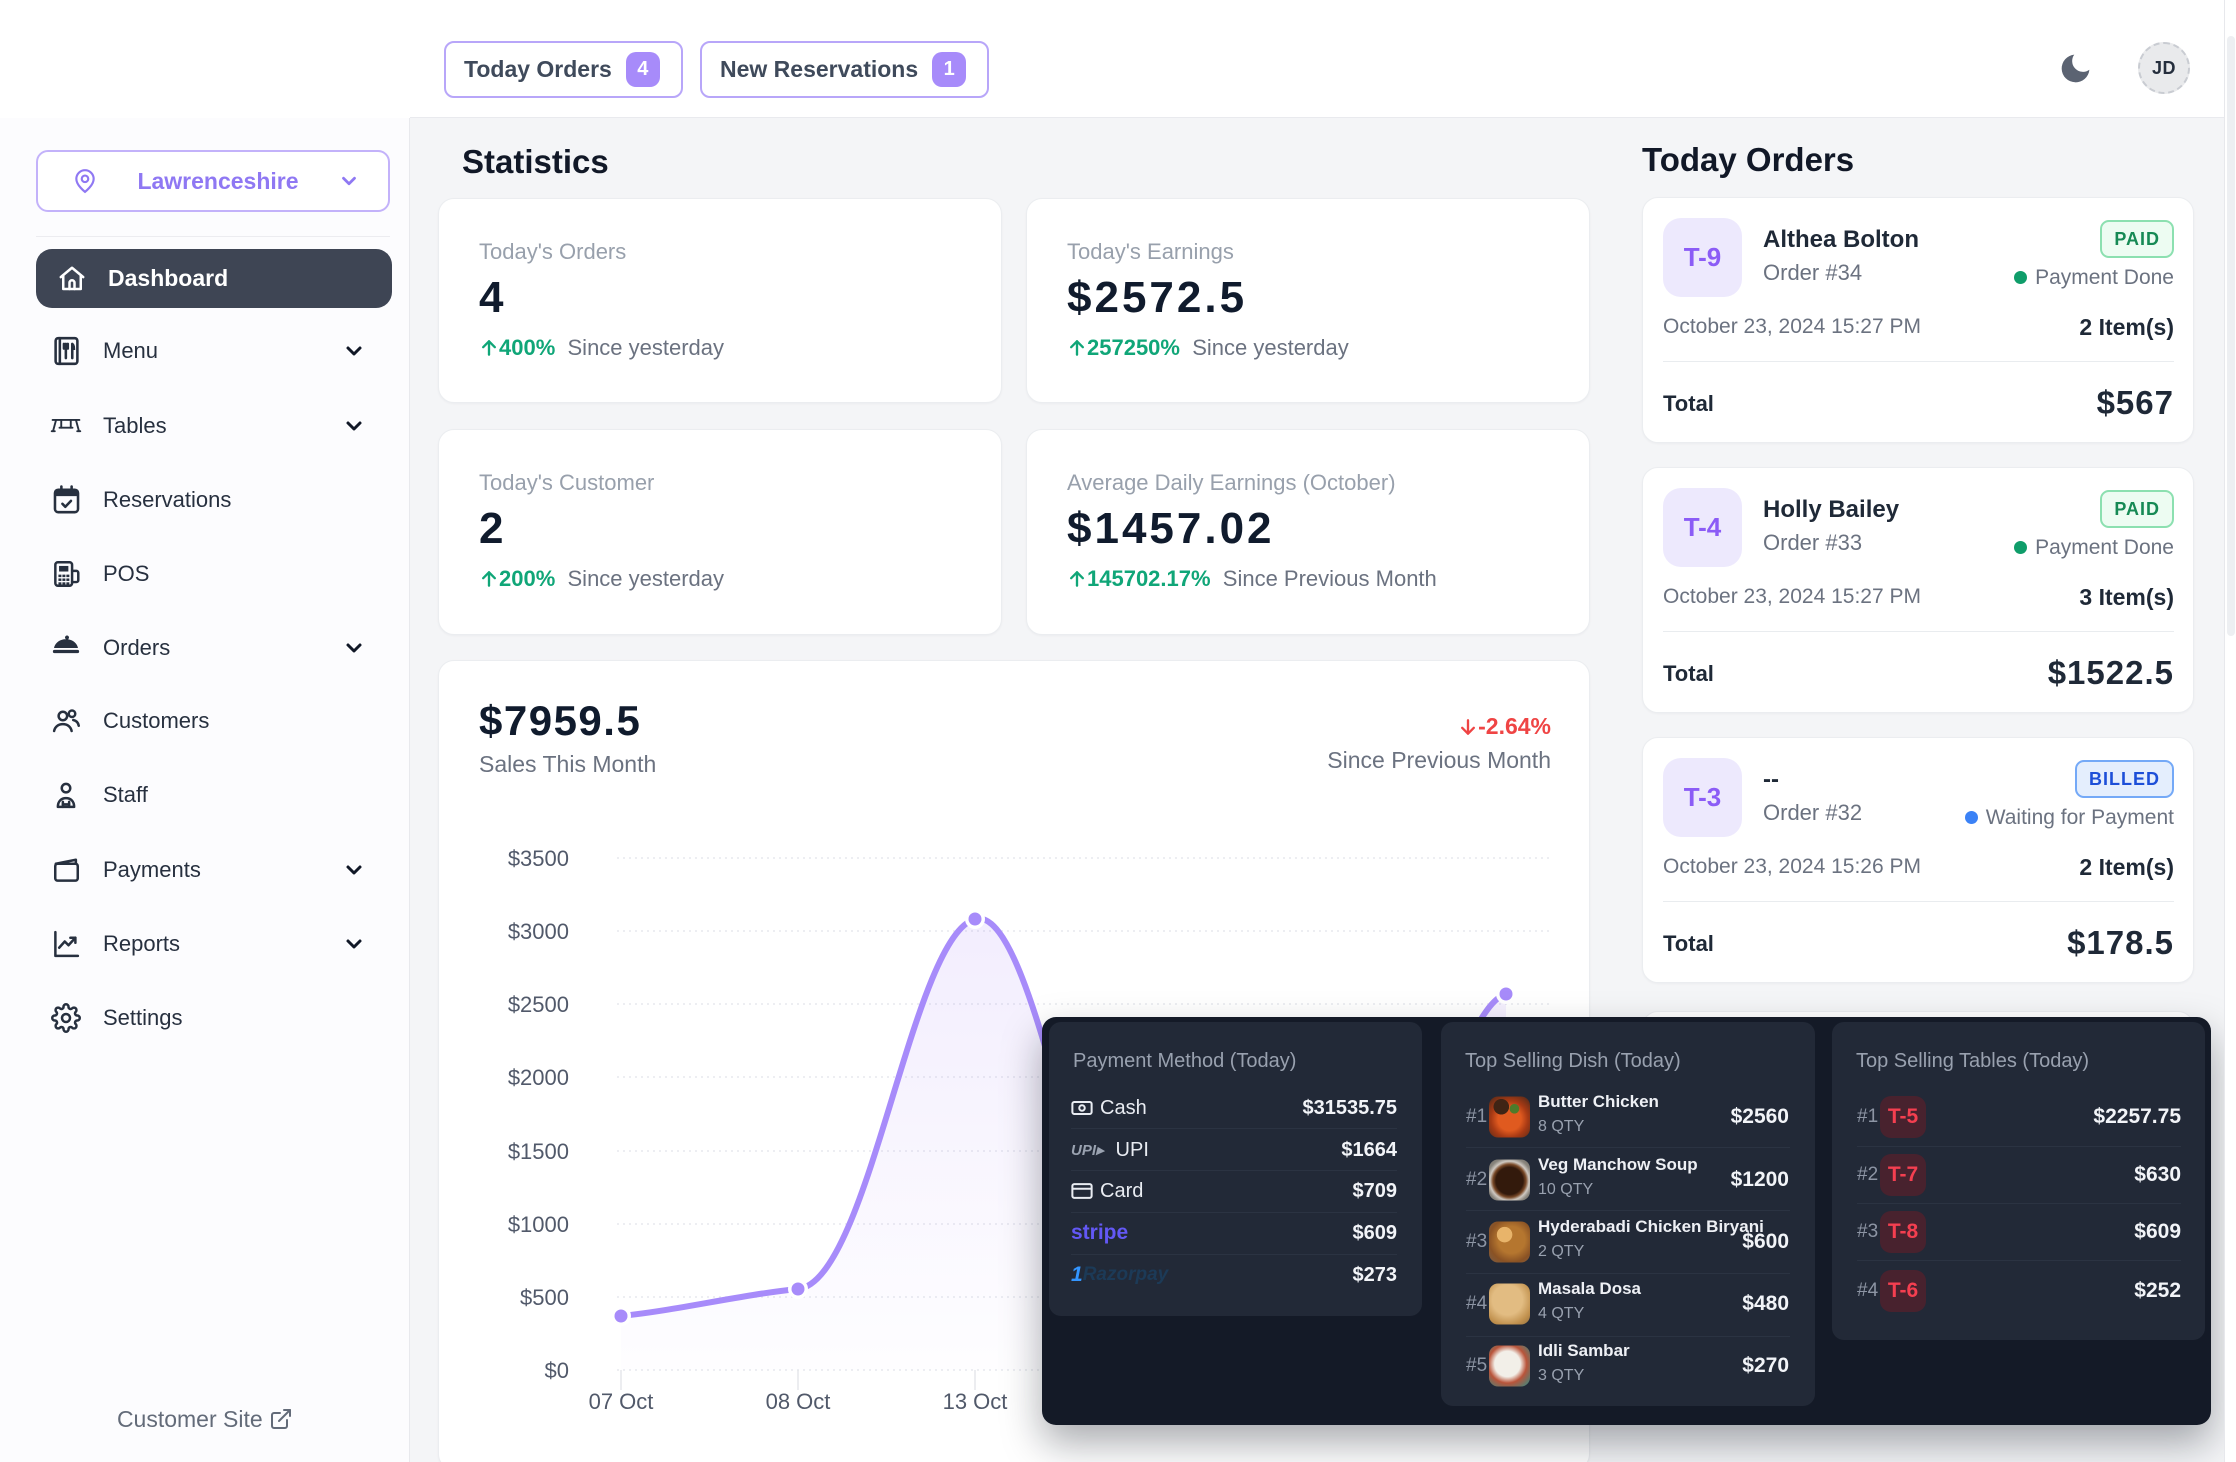 The image size is (2236, 1462). What do you see at coordinates (621, 1401) in the screenshot?
I see `svg-text: 07 Oct` at bounding box center [621, 1401].